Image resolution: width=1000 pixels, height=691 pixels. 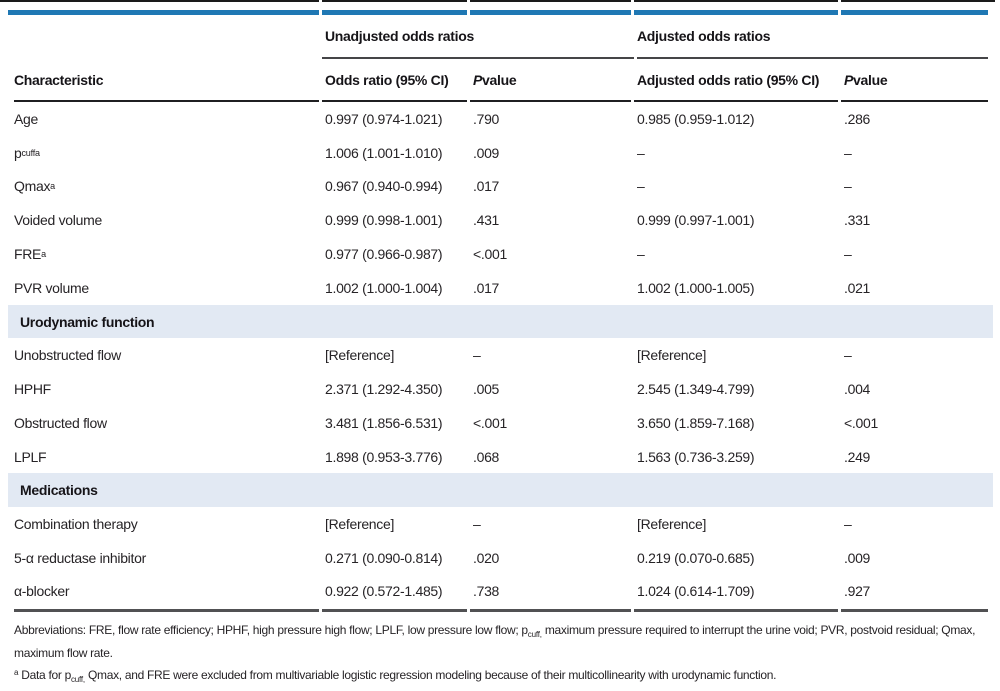 I want to click on p-value-cell: .009, so click(x=486, y=152).